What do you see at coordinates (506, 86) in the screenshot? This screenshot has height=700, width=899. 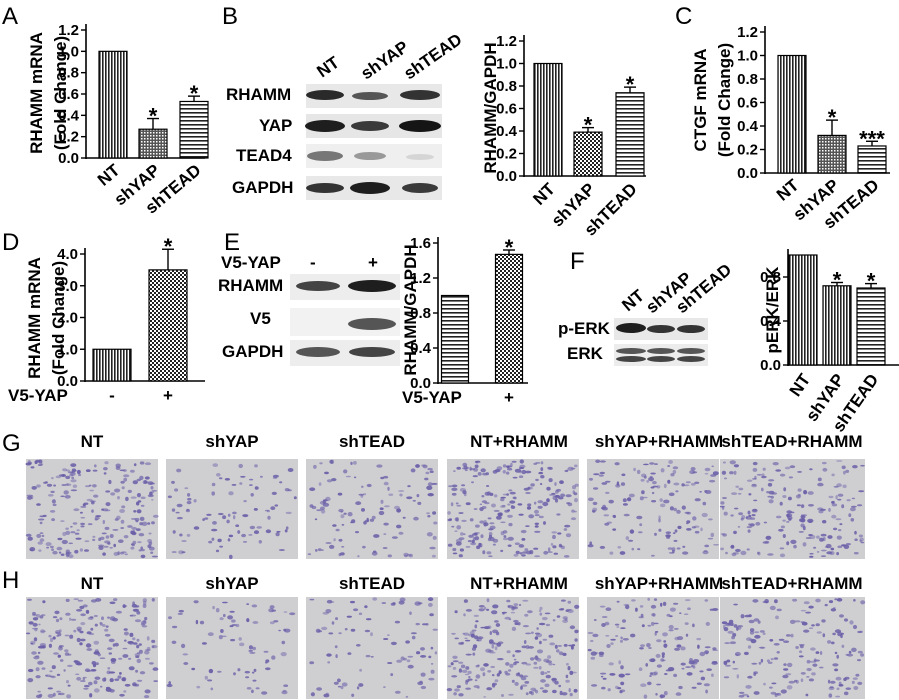 I see `y-tick-label: 0.8` at bounding box center [506, 86].